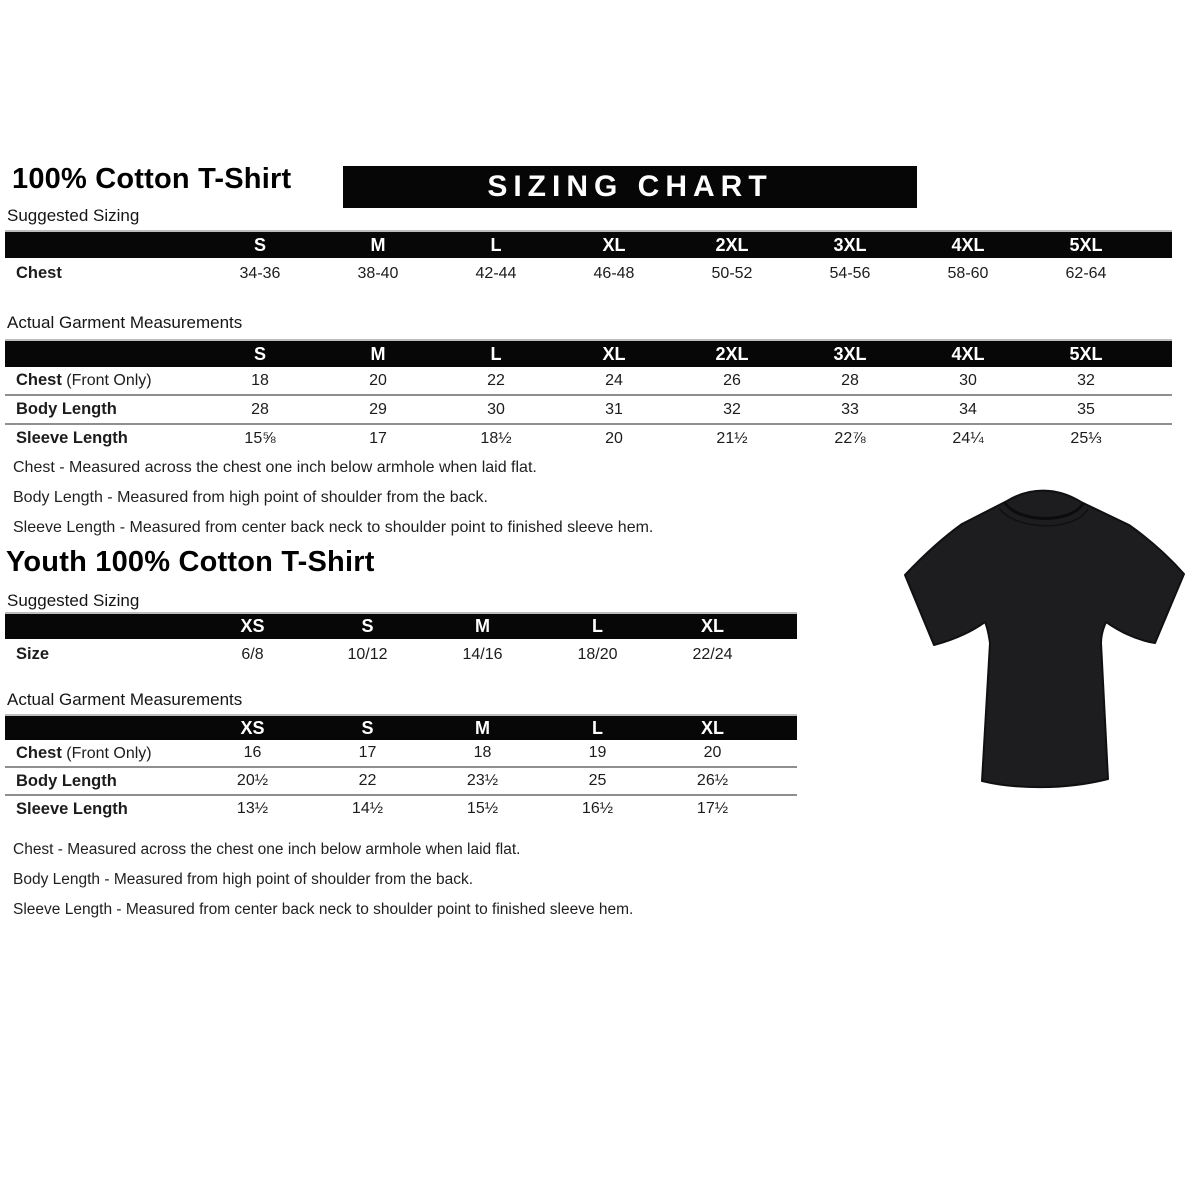 This screenshot has height=1200, width=1200. I want to click on measurement-value: 62-64, so click(1086, 273).